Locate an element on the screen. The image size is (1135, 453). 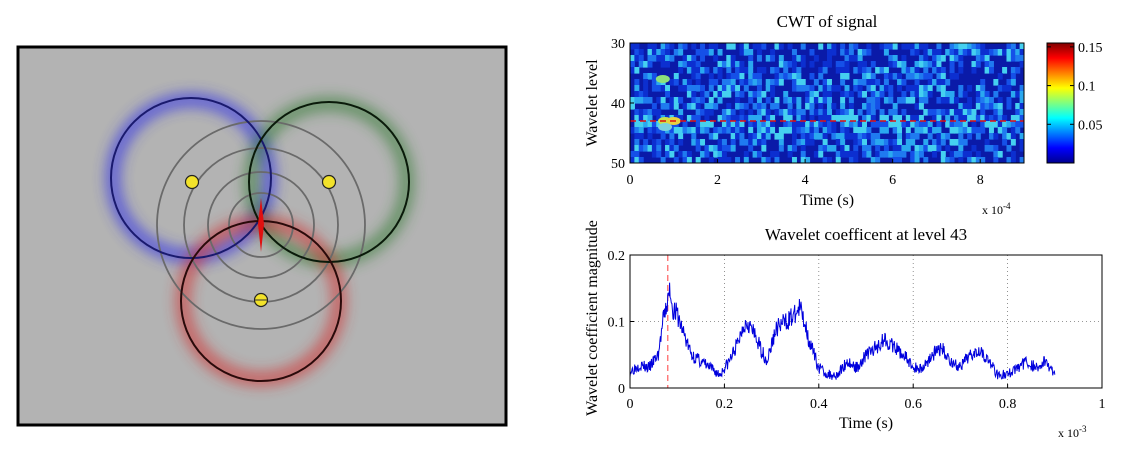
heatmap-x-exponent-power: -4 is located at coordinates (1007, 206).